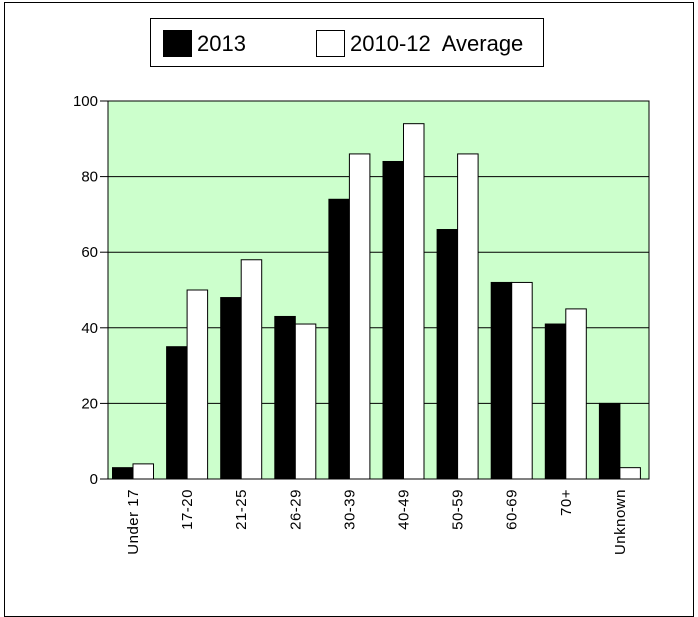 This screenshot has width=698, height=617. What do you see at coordinates (330, 43) in the screenshot?
I see `legend-swatch-average` at bounding box center [330, 43].